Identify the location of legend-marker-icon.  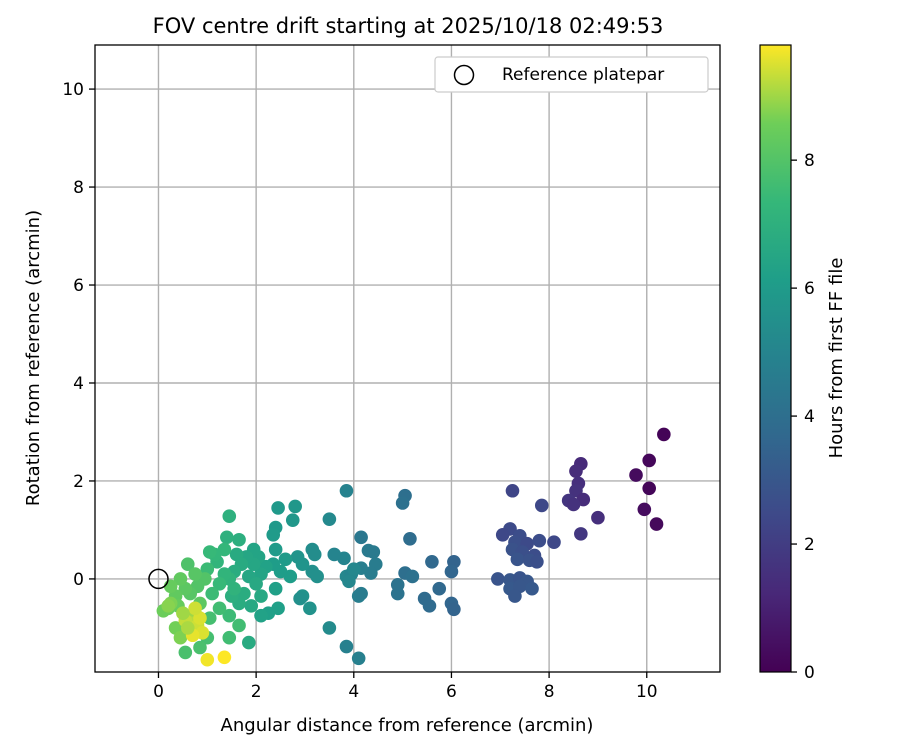
(464, 75).